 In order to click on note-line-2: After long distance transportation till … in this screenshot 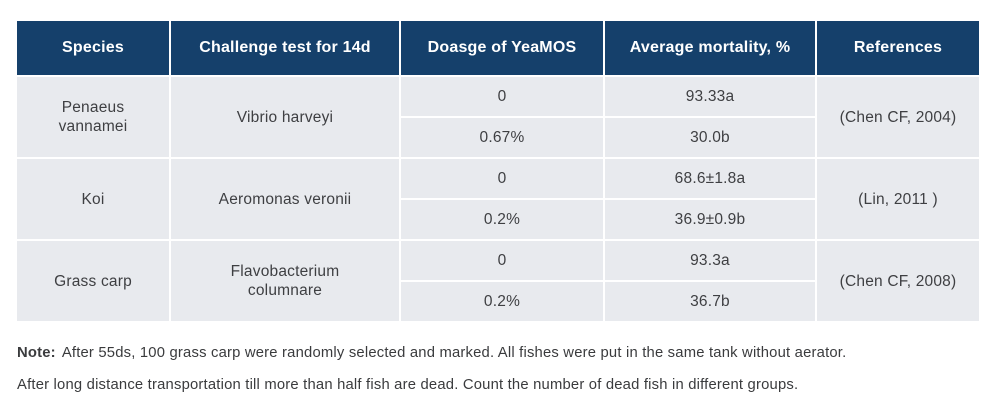, I will do `click(500, 385)`.